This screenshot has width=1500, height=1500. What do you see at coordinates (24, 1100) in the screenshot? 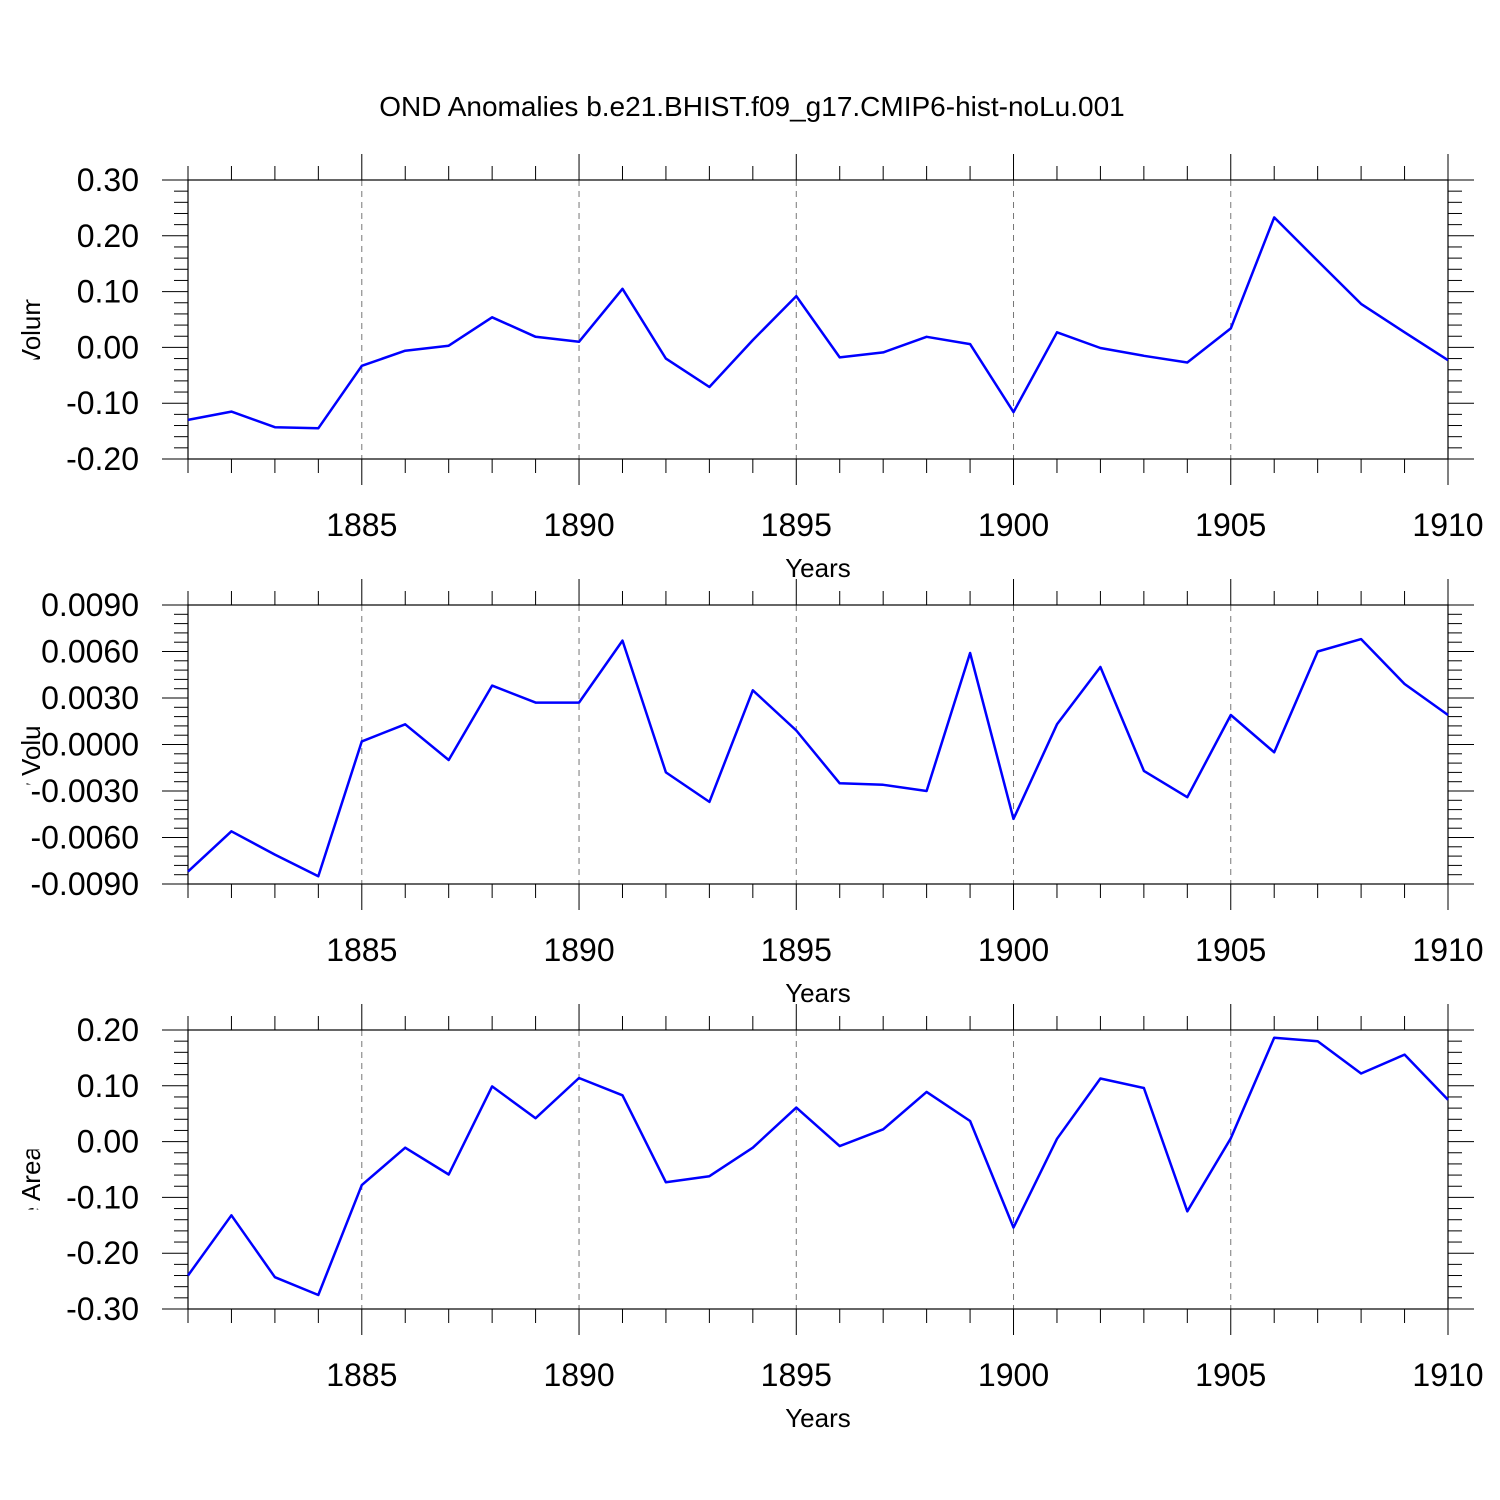
I see `y-label-exponent: 12` at bounding box center [24, 1100].